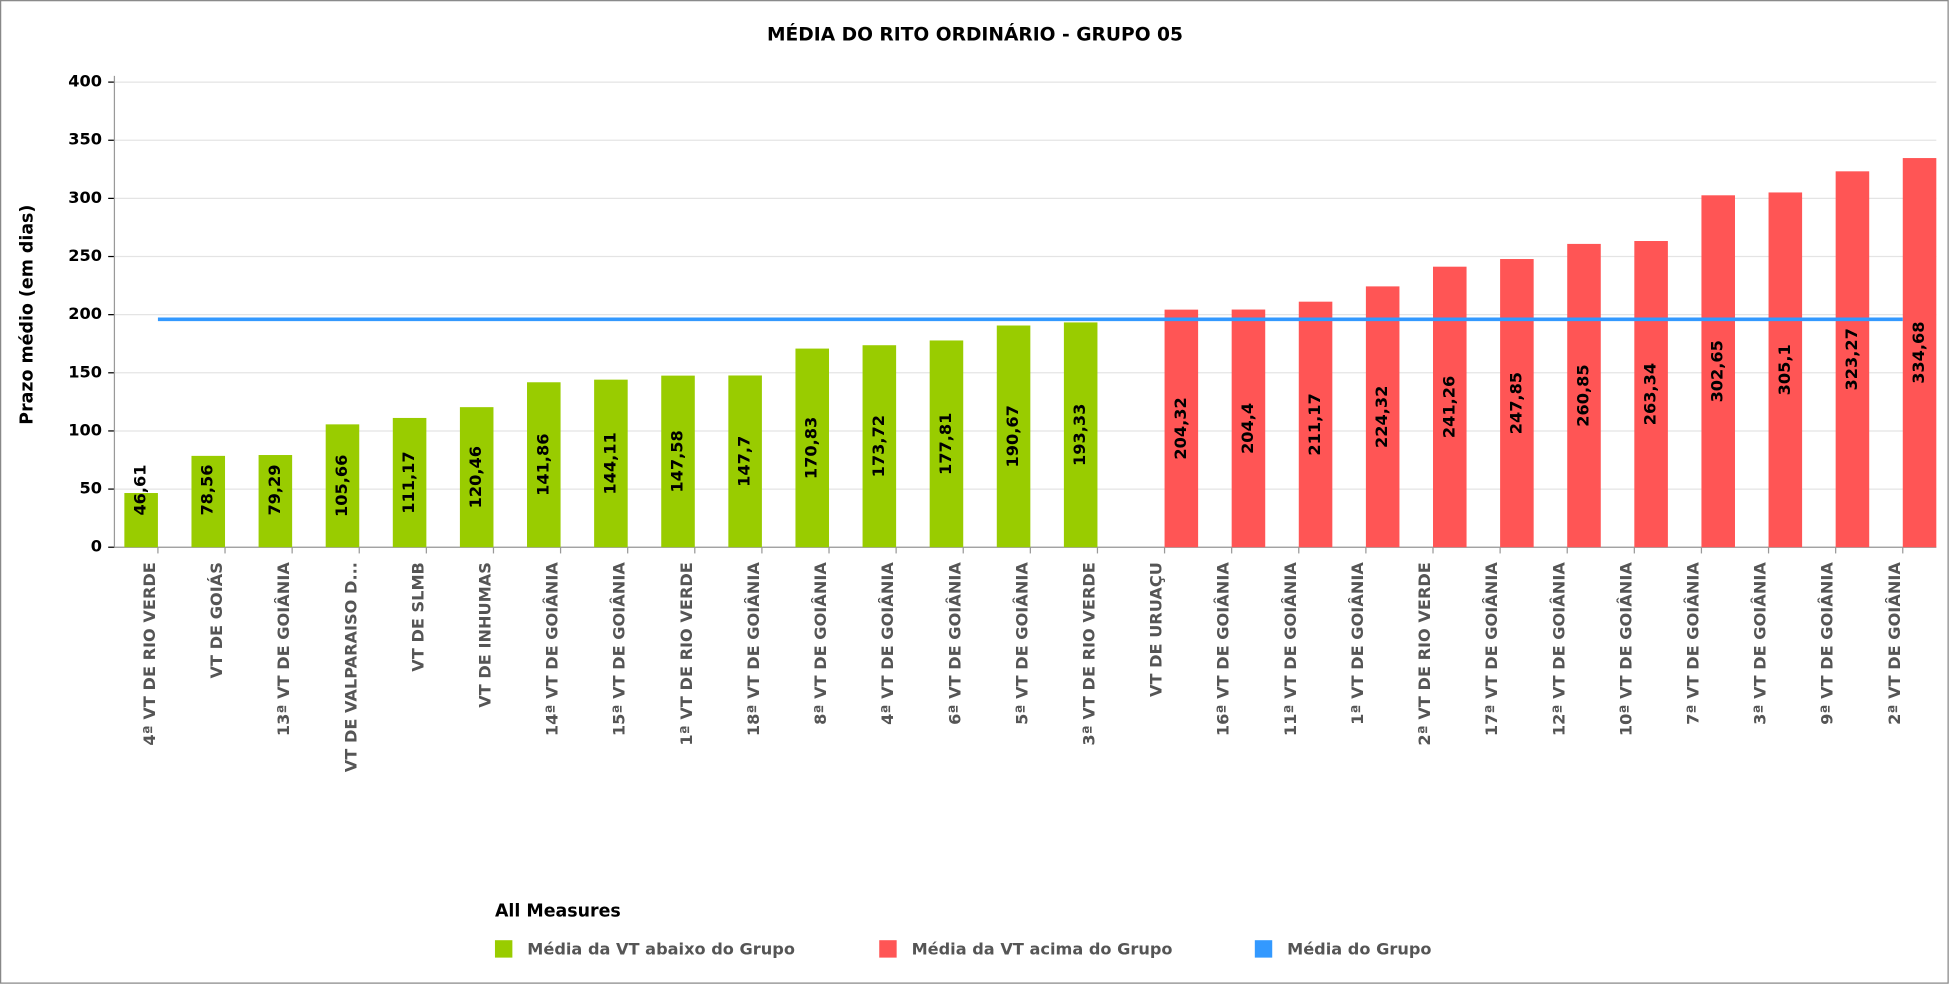  Describe the element at coordinates (85, 313) in the screenshot. I see `y-tick-label: 200` at that location.